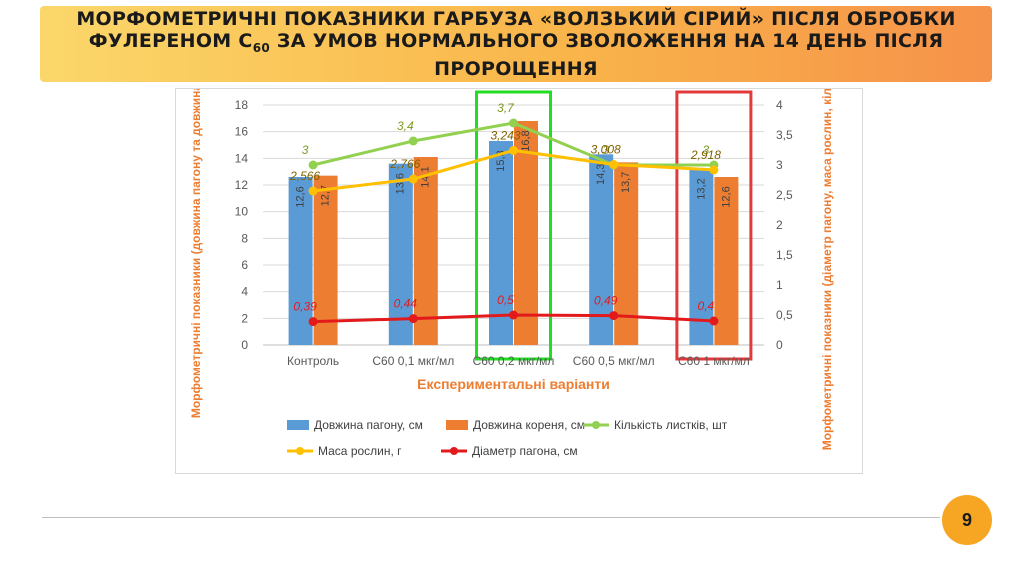  Describe the element at coordinates (304, 176) in the screenshot. I see `line-data-label: 2,566` at that location.